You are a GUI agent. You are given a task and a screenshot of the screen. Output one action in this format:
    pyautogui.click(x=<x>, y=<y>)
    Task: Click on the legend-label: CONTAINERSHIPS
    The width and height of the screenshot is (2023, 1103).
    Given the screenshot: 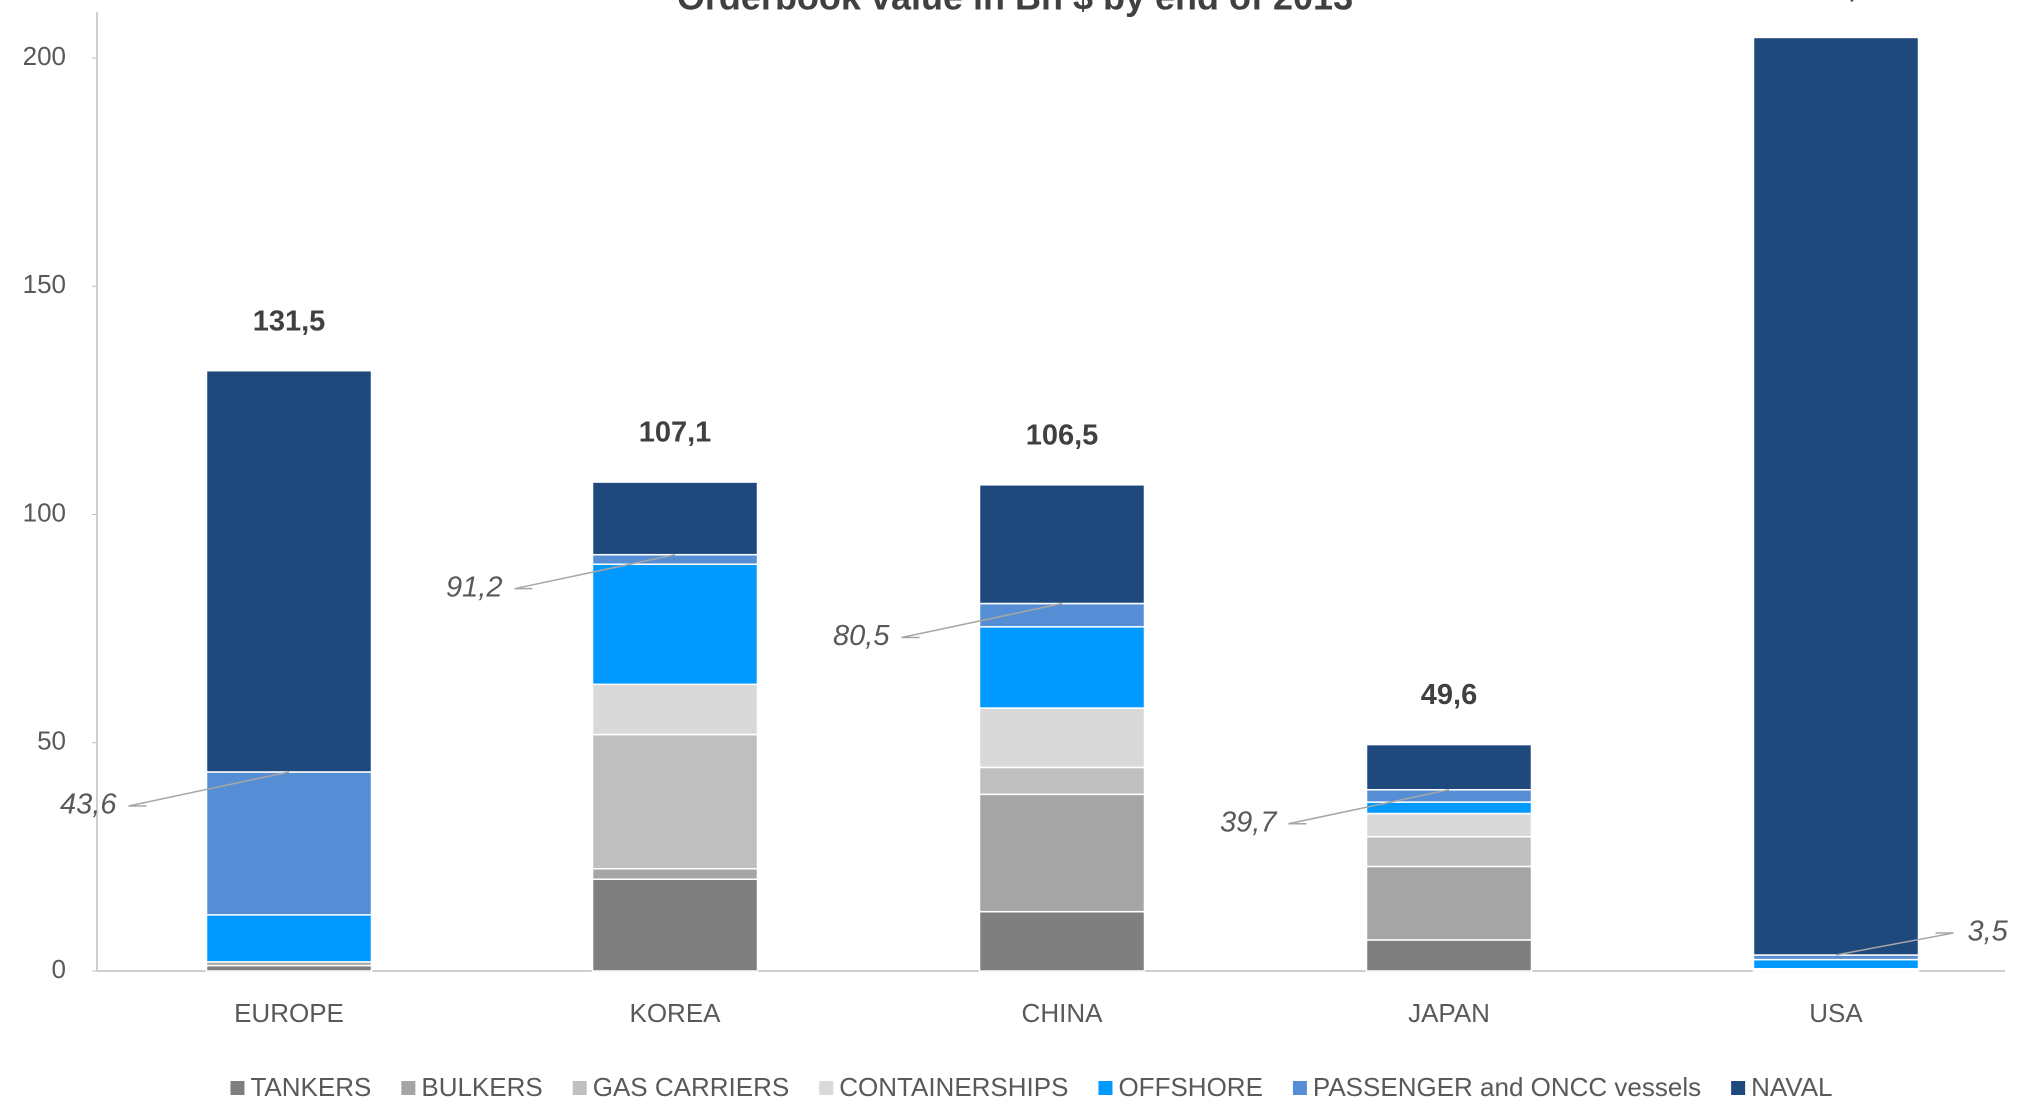 What is the action you would take?
    pyautogui.click(x=953, y=1087)
    